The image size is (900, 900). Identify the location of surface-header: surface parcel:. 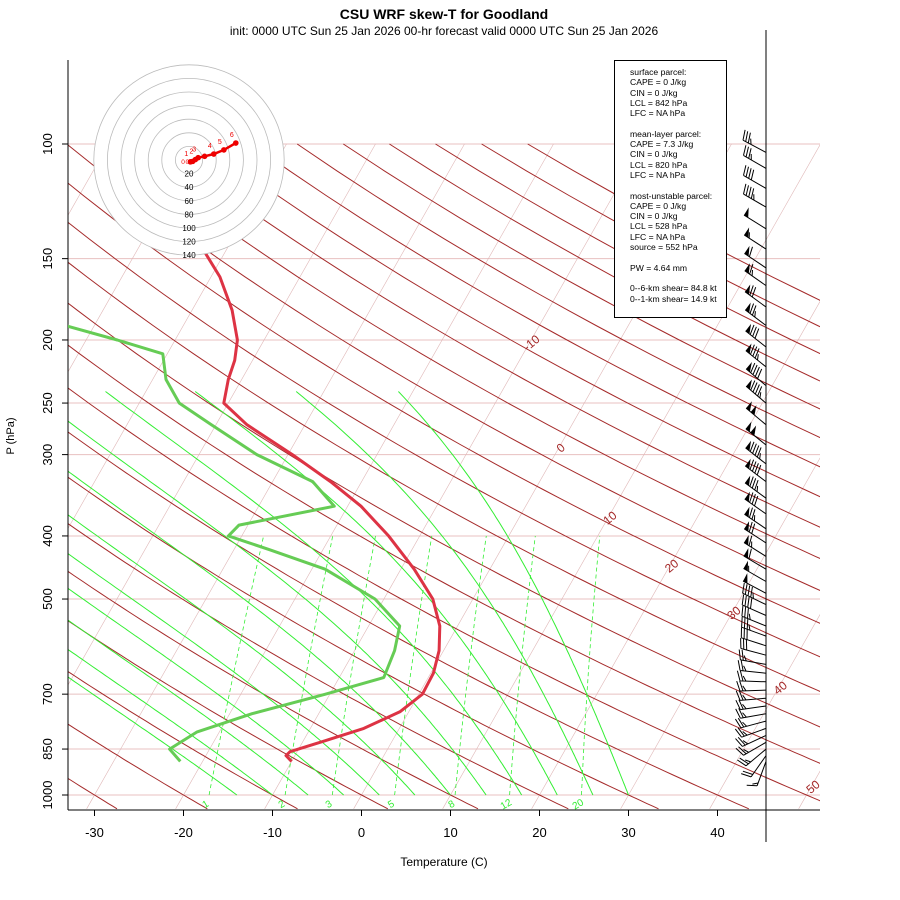
(658, 72).